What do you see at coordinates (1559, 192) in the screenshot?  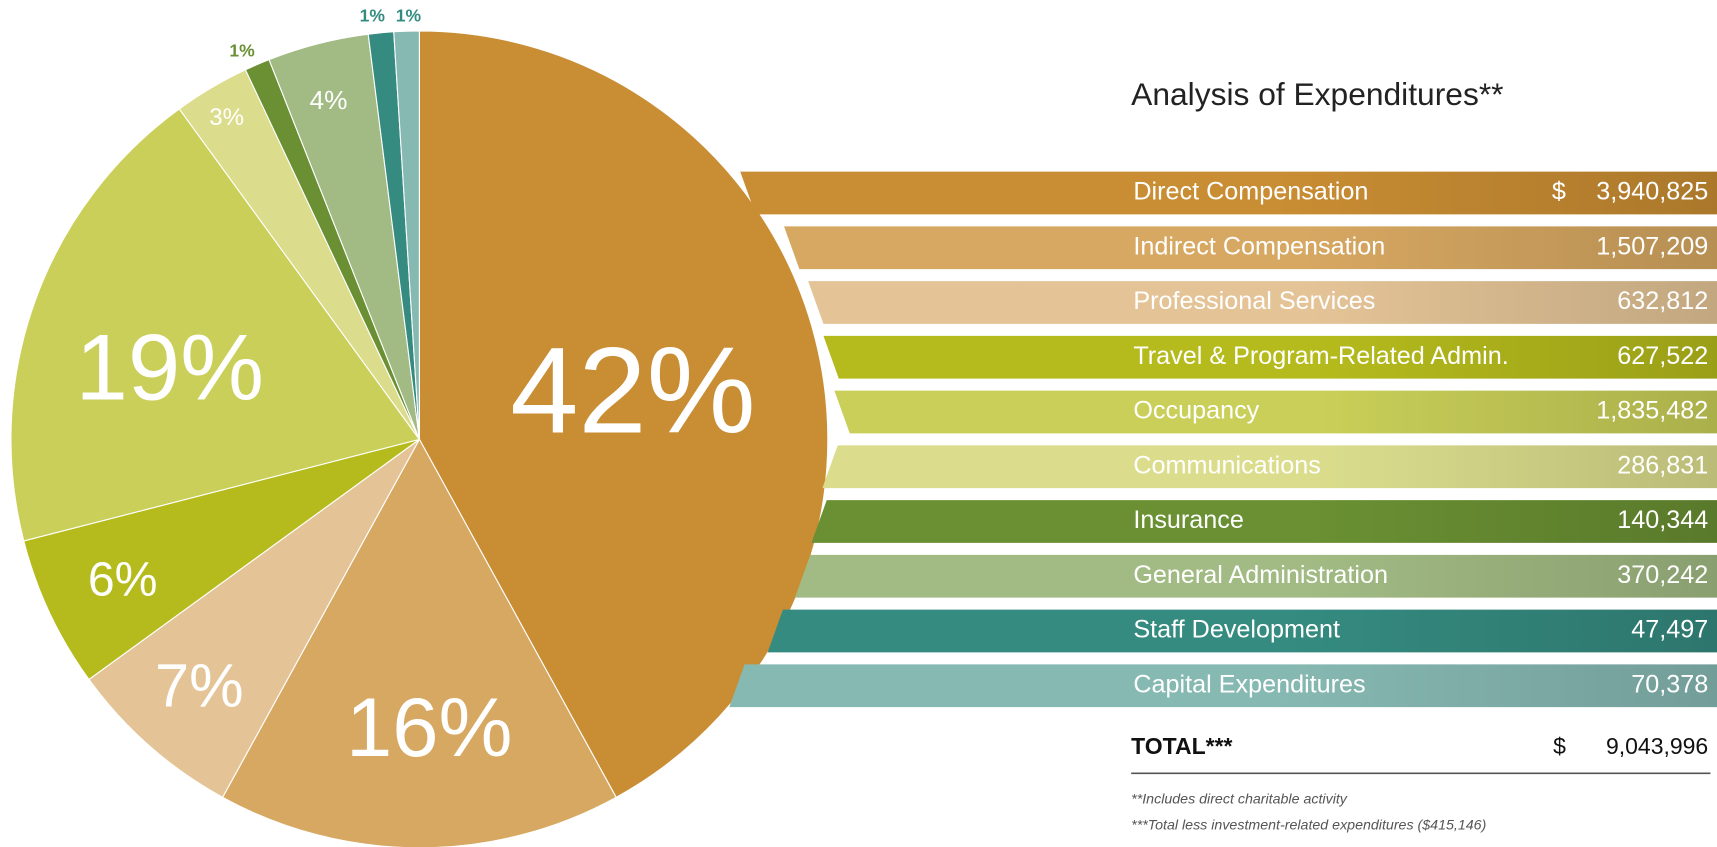 I see `row-currency: $` at bounding box center [1559, 192].